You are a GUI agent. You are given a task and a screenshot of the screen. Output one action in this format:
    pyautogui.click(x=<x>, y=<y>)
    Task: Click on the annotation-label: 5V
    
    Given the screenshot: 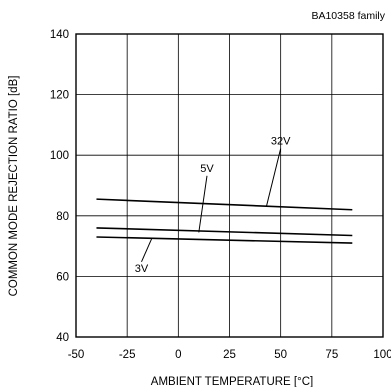 What is the action you would take?
    pyautogui.click(x=207, y=169)
    